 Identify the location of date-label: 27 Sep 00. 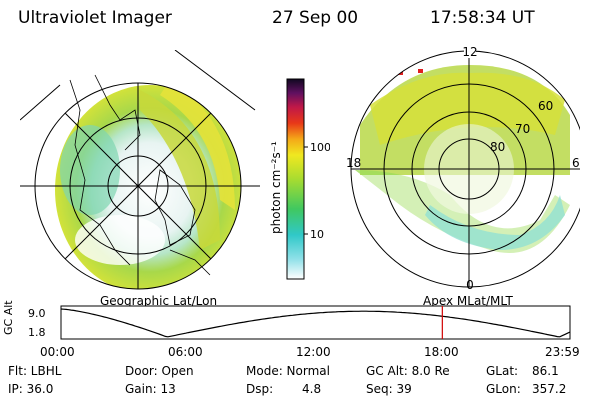
(315, 18).